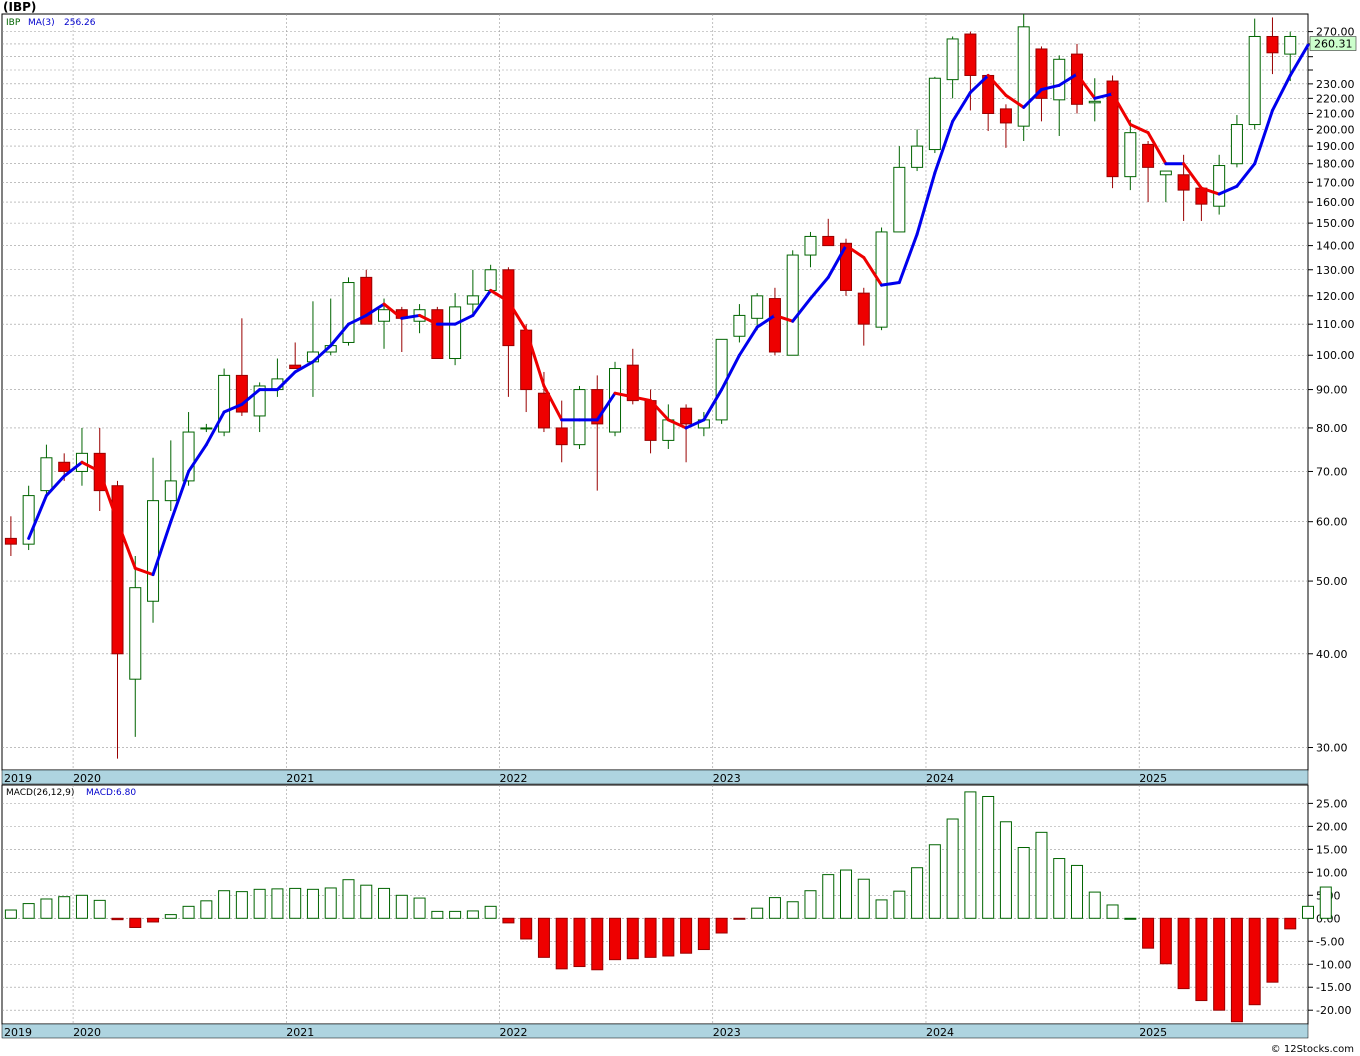 The image size is (1360, 1056). What do you see at coordinates (1332, 471) in the screenshot?
I see `price-tick-label: 70.00` at bounding box center [1332, 471].